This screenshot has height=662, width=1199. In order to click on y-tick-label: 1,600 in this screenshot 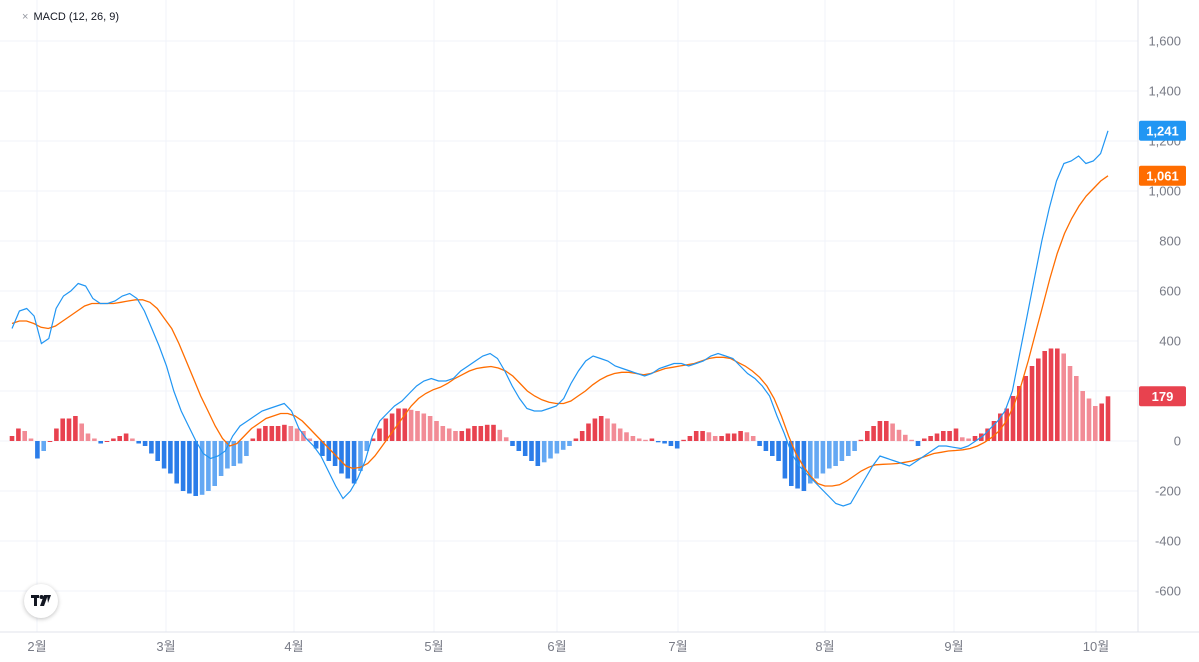, I will do `click(1164, 41)`.